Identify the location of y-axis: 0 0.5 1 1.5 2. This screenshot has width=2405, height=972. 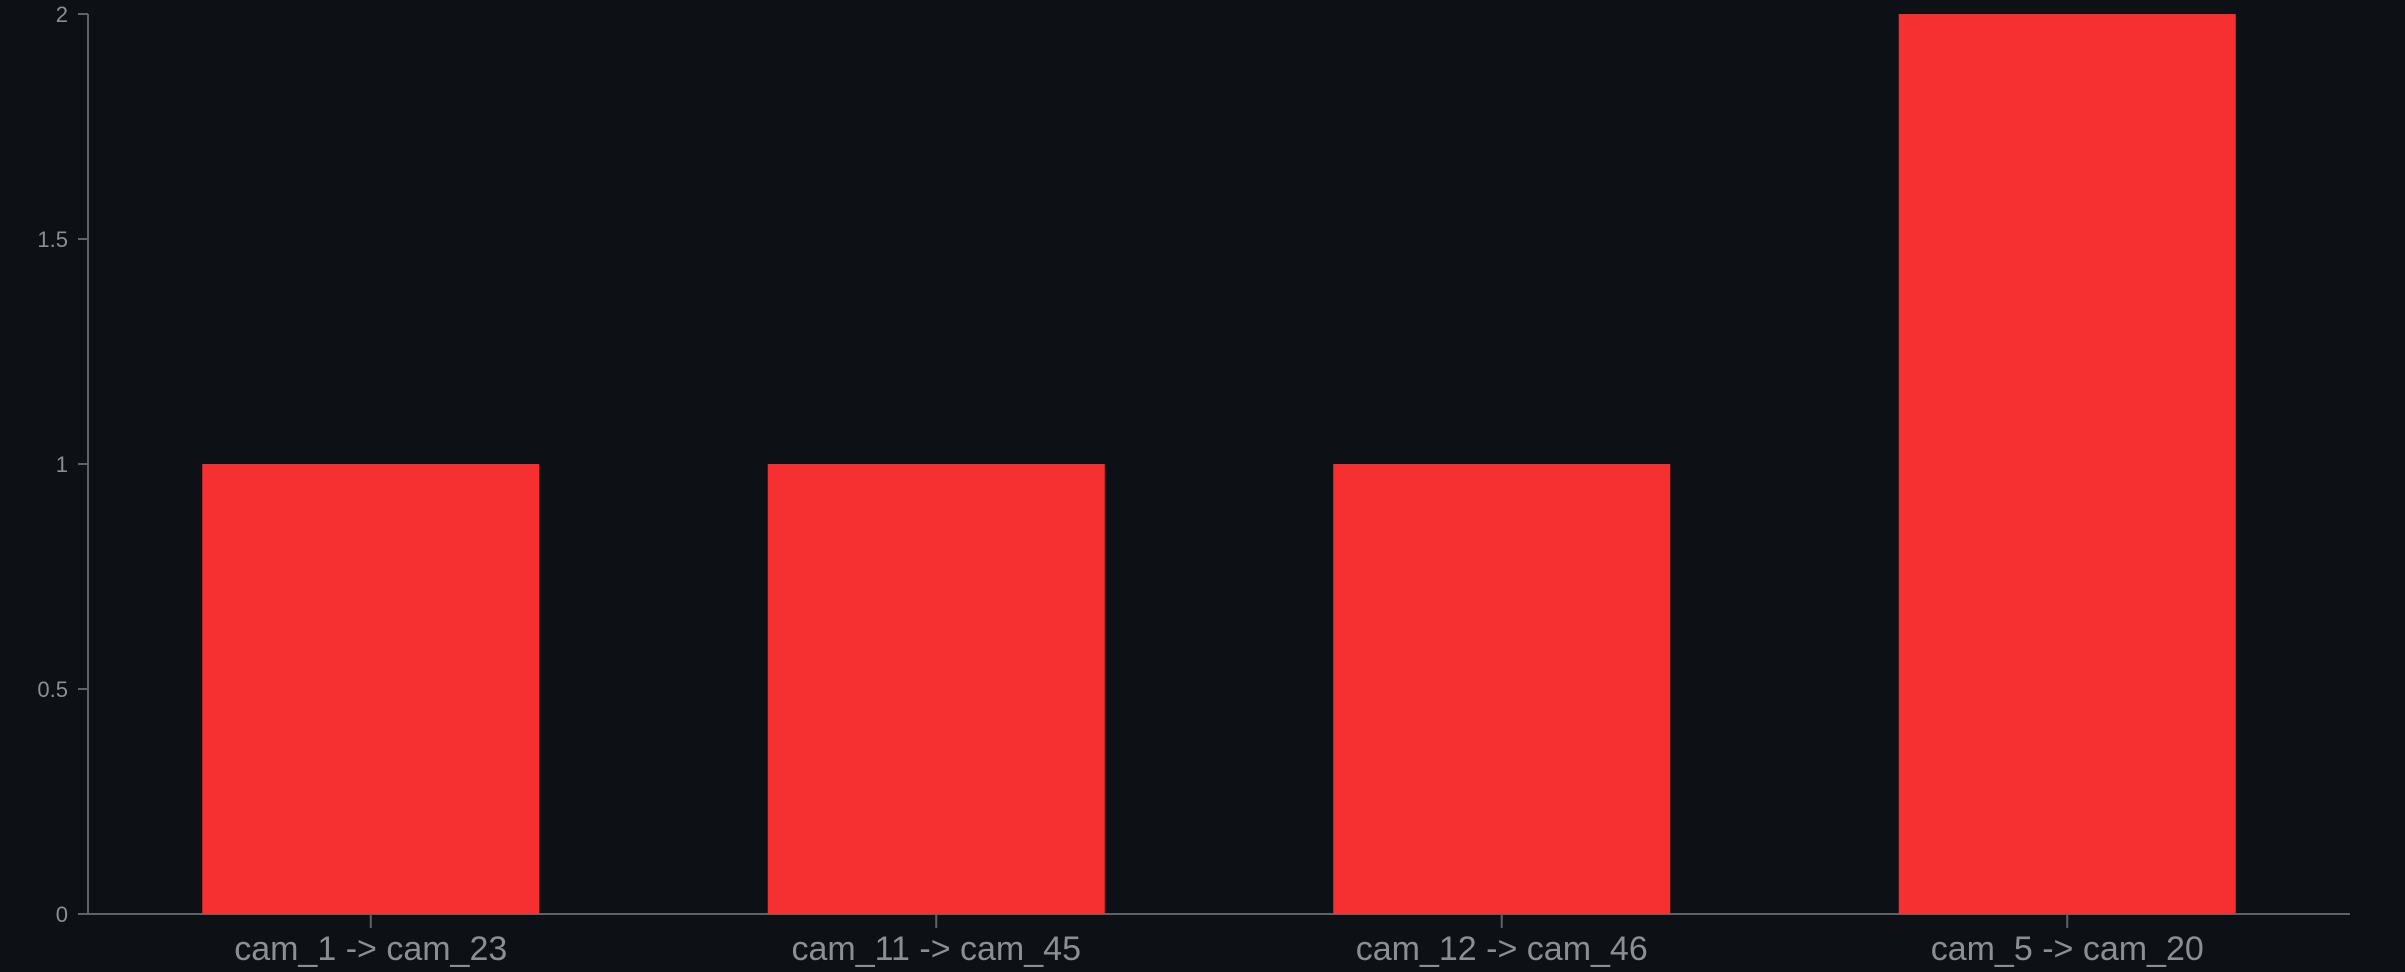
(63, 464).